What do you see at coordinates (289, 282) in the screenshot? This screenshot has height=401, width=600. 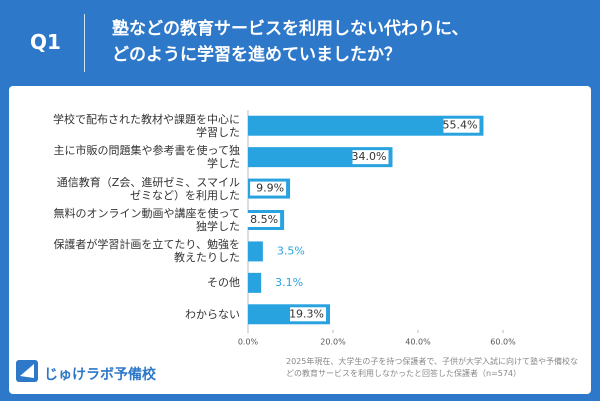 I see `value-label: 3.1%` at bounding box center [289, 282].